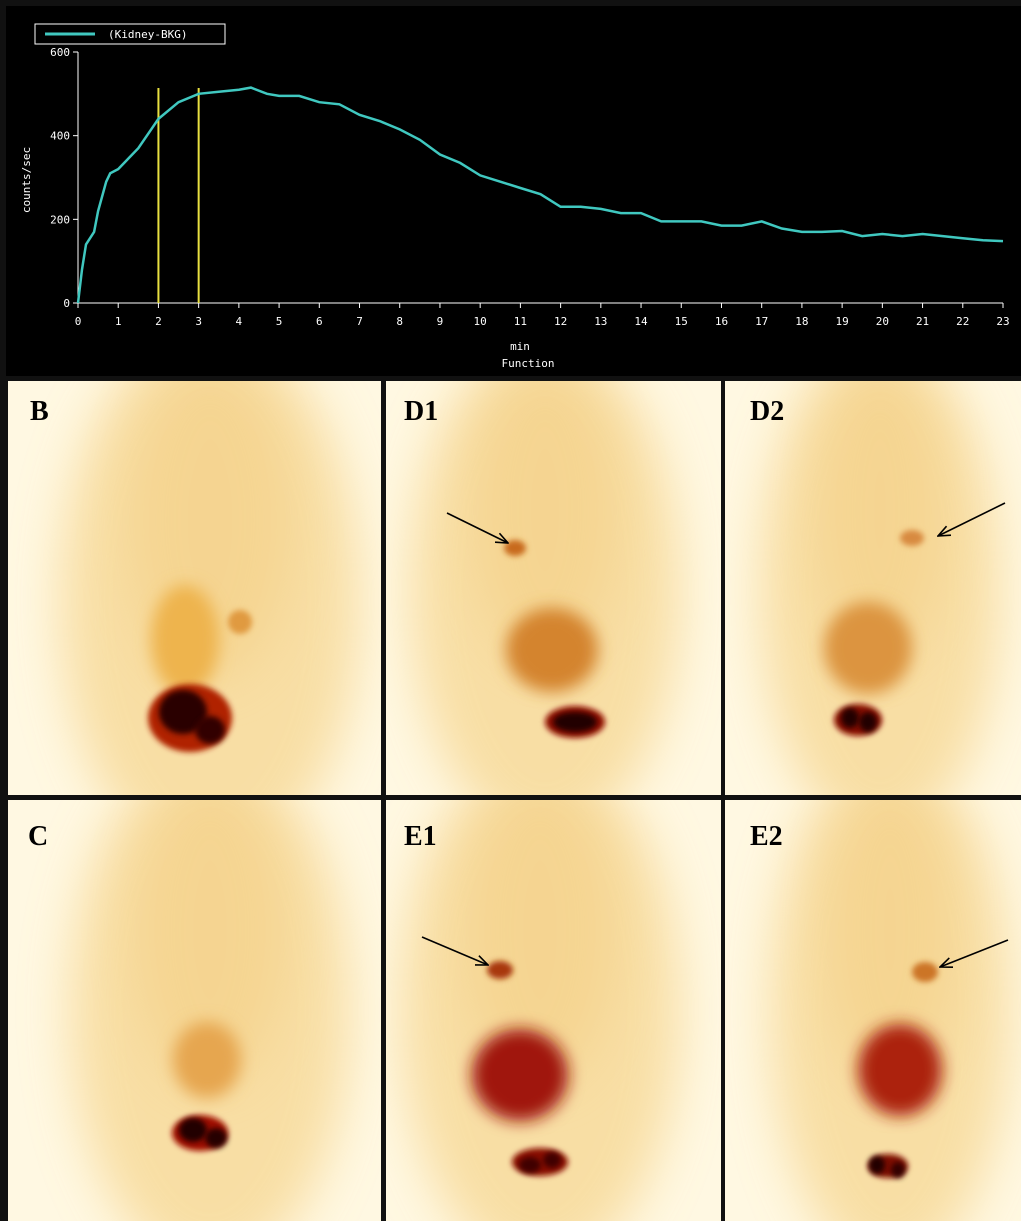 This screenshot has width=1021, height=1221. What do you see at coordinates (359, 321) in the screenshot?
I see `x-tick-label: 7` at bounding box center [359, 321].